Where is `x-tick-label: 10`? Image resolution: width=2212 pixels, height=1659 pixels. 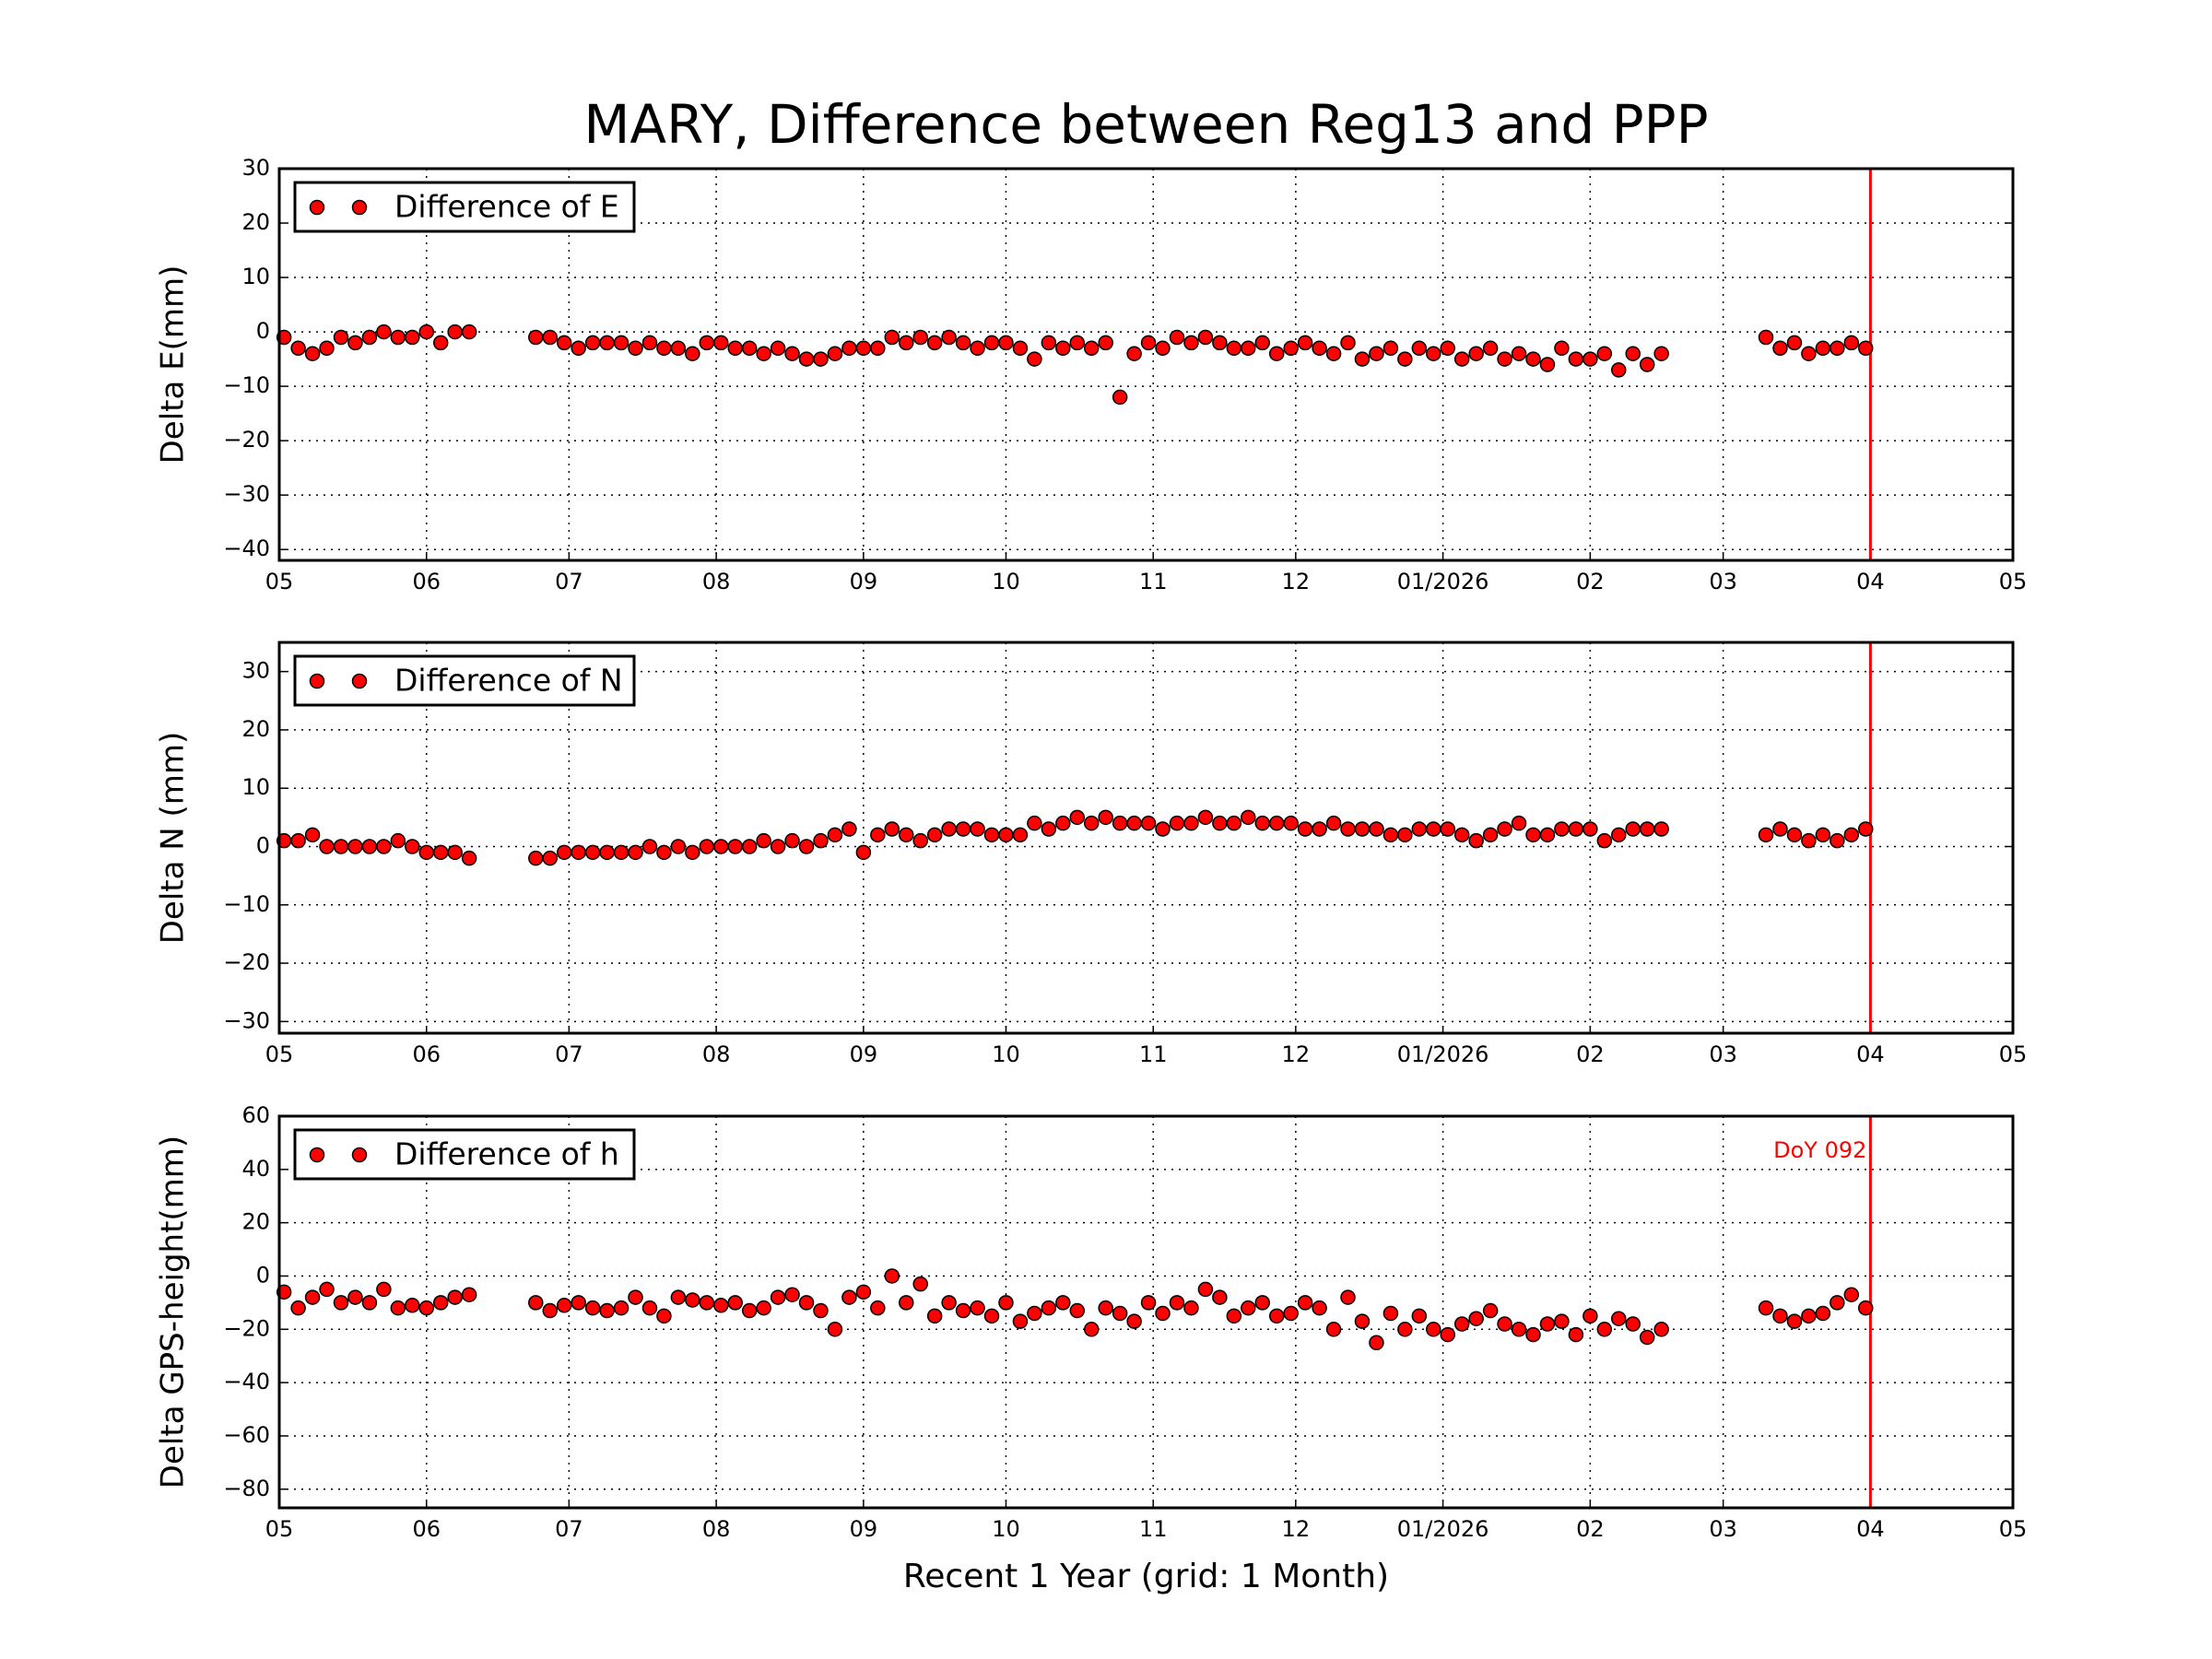
x-tick-label: 10 is located at coordinates (1006, 1529).